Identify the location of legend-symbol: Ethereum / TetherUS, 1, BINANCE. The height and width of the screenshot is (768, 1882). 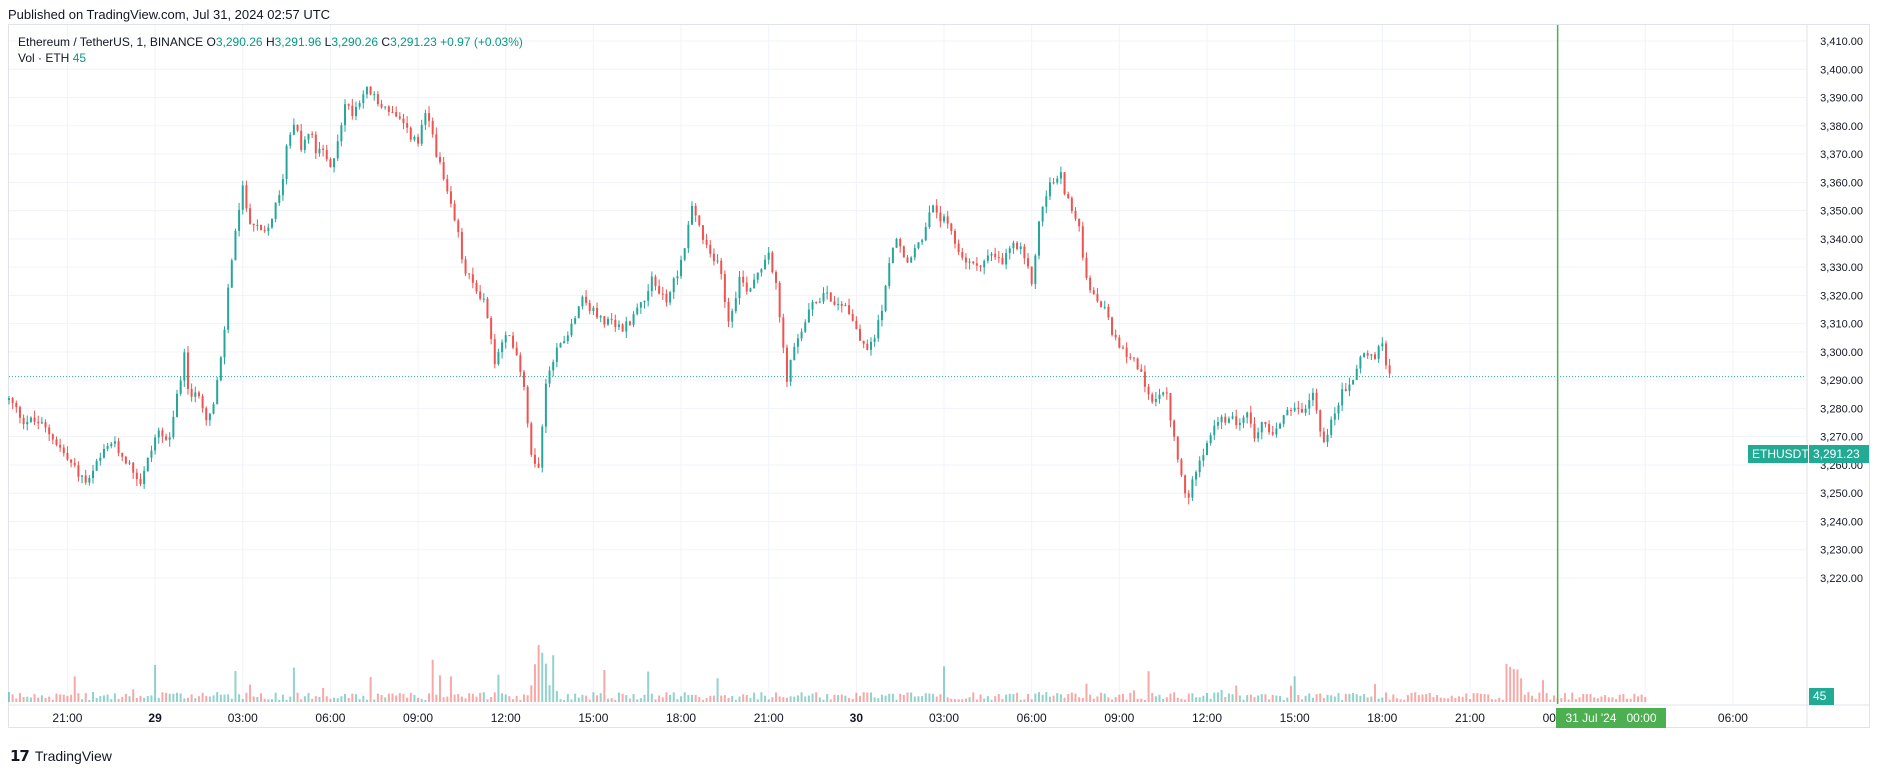
(111, 42).